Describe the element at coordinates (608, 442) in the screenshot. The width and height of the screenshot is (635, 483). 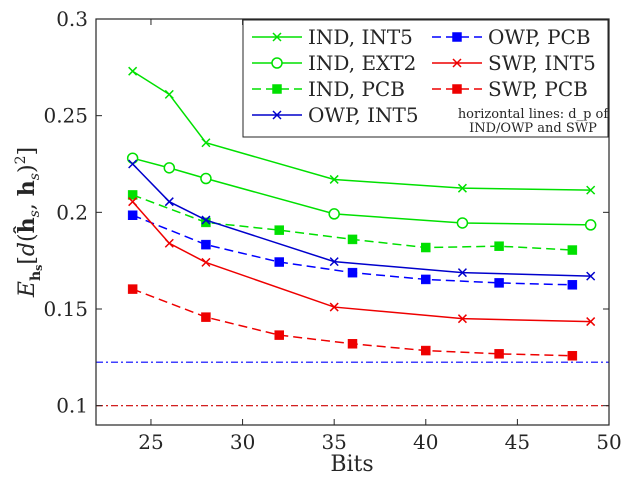
I see `x-tick-label-6: 50` at that location.